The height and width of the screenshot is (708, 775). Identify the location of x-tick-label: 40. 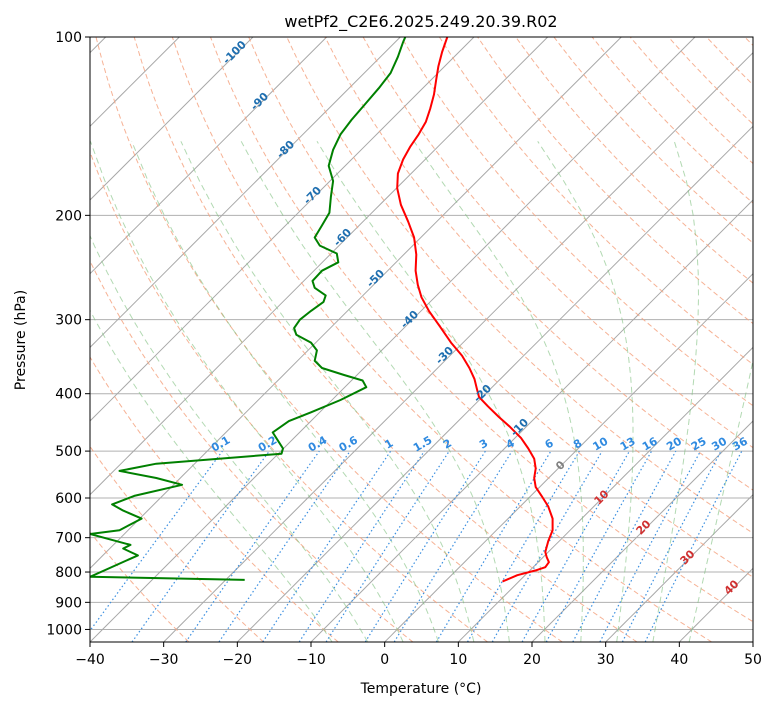
(679, 660).